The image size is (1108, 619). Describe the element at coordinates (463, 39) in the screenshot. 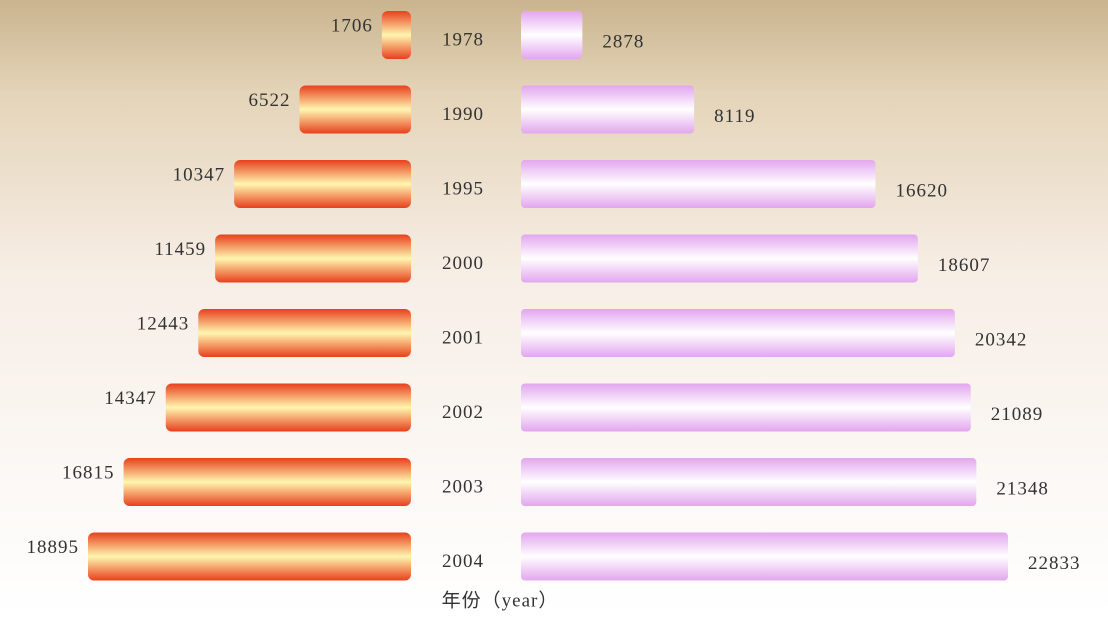

I see `category-label: 1978` at that location.